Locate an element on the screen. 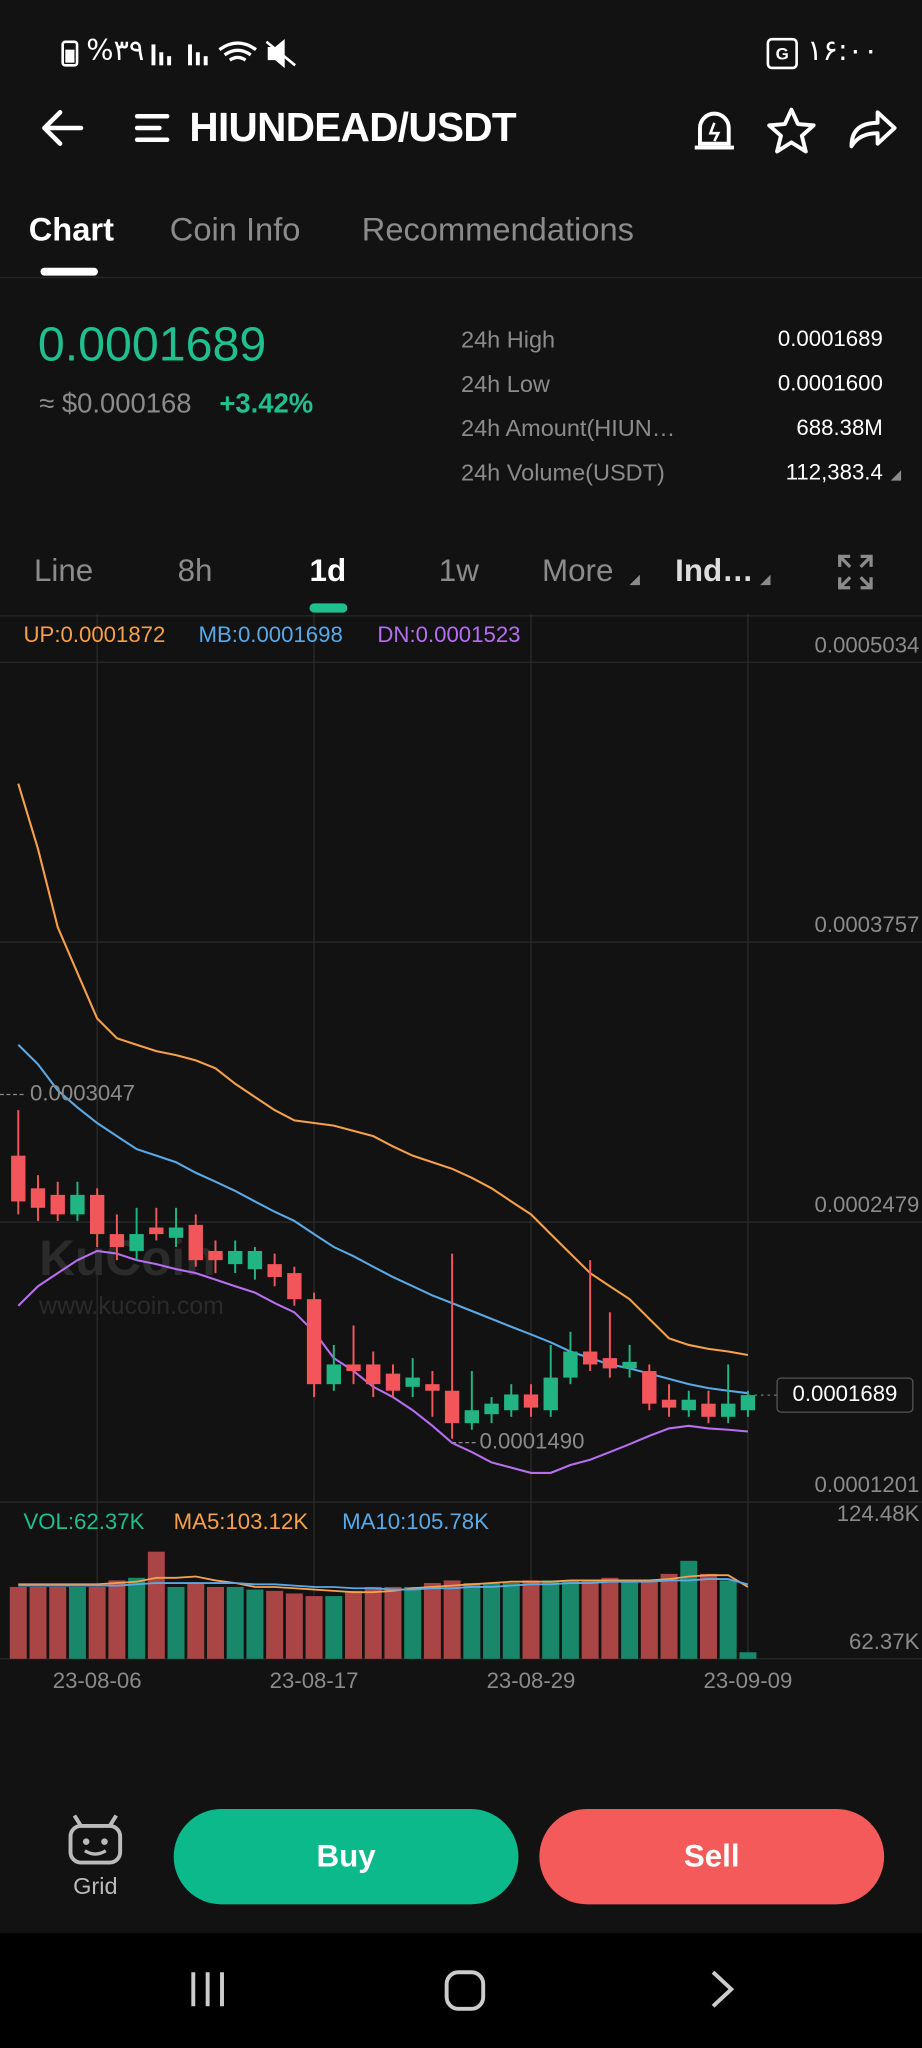 The width and height of the screenshot is (922, 2048). clock: ۱۶:۰۰ is located at coordinates (843, 51).